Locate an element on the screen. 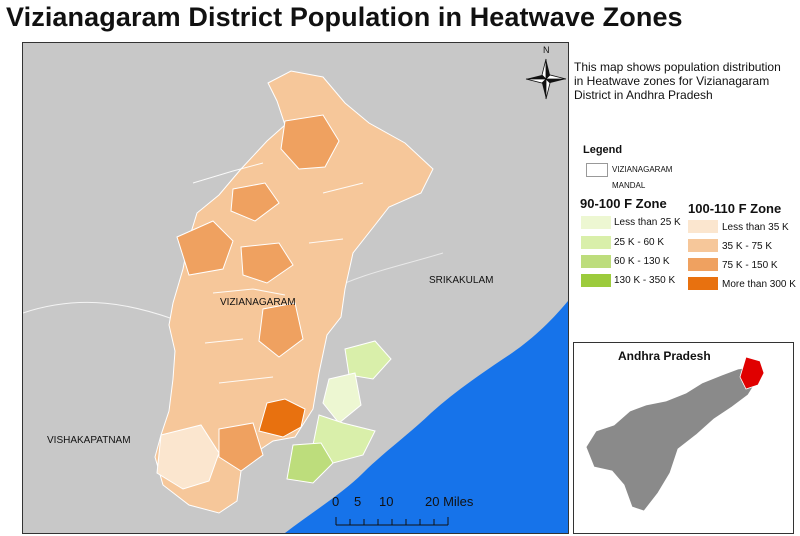 This screenshot has width=800, height=536. legend-title: Legend is located at coordinates (603, 150).